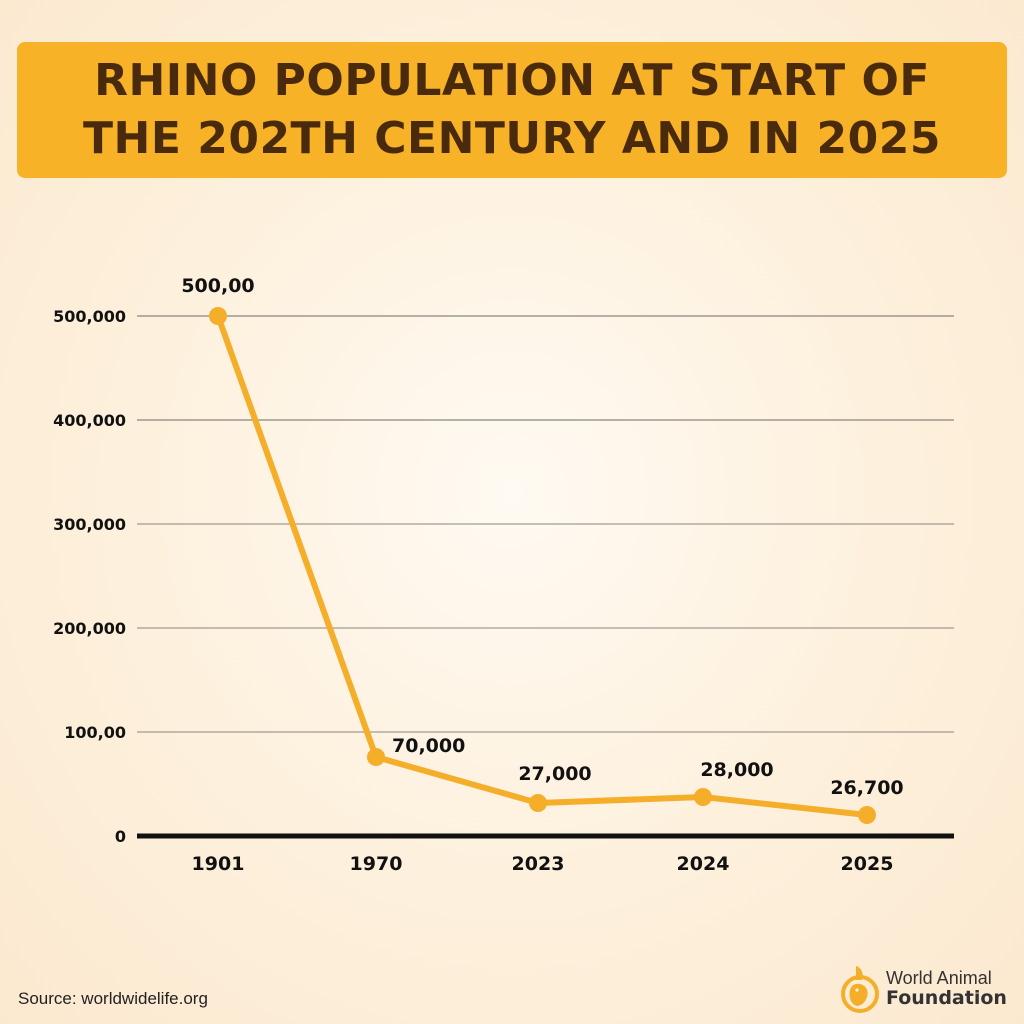  What do you see at coordinates (113, 998) in the screenshot?
I see `source-note: Source: worldwidelife.org` at bounding box center [113, 998].